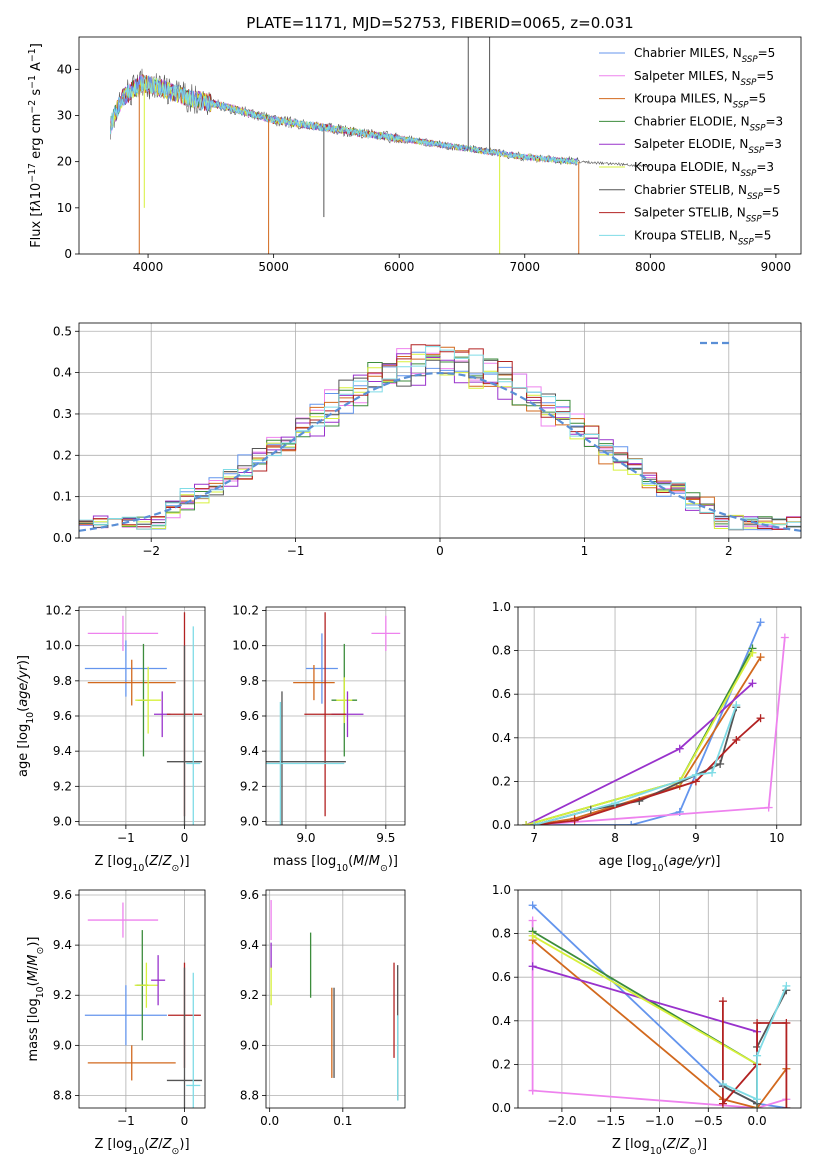 This screenshot has height=1170, width=819. What do you see at coordinates (148, 700) in the screenshot?
I see `error-point-kroupa-elodie` at bounding box center [148, 700].